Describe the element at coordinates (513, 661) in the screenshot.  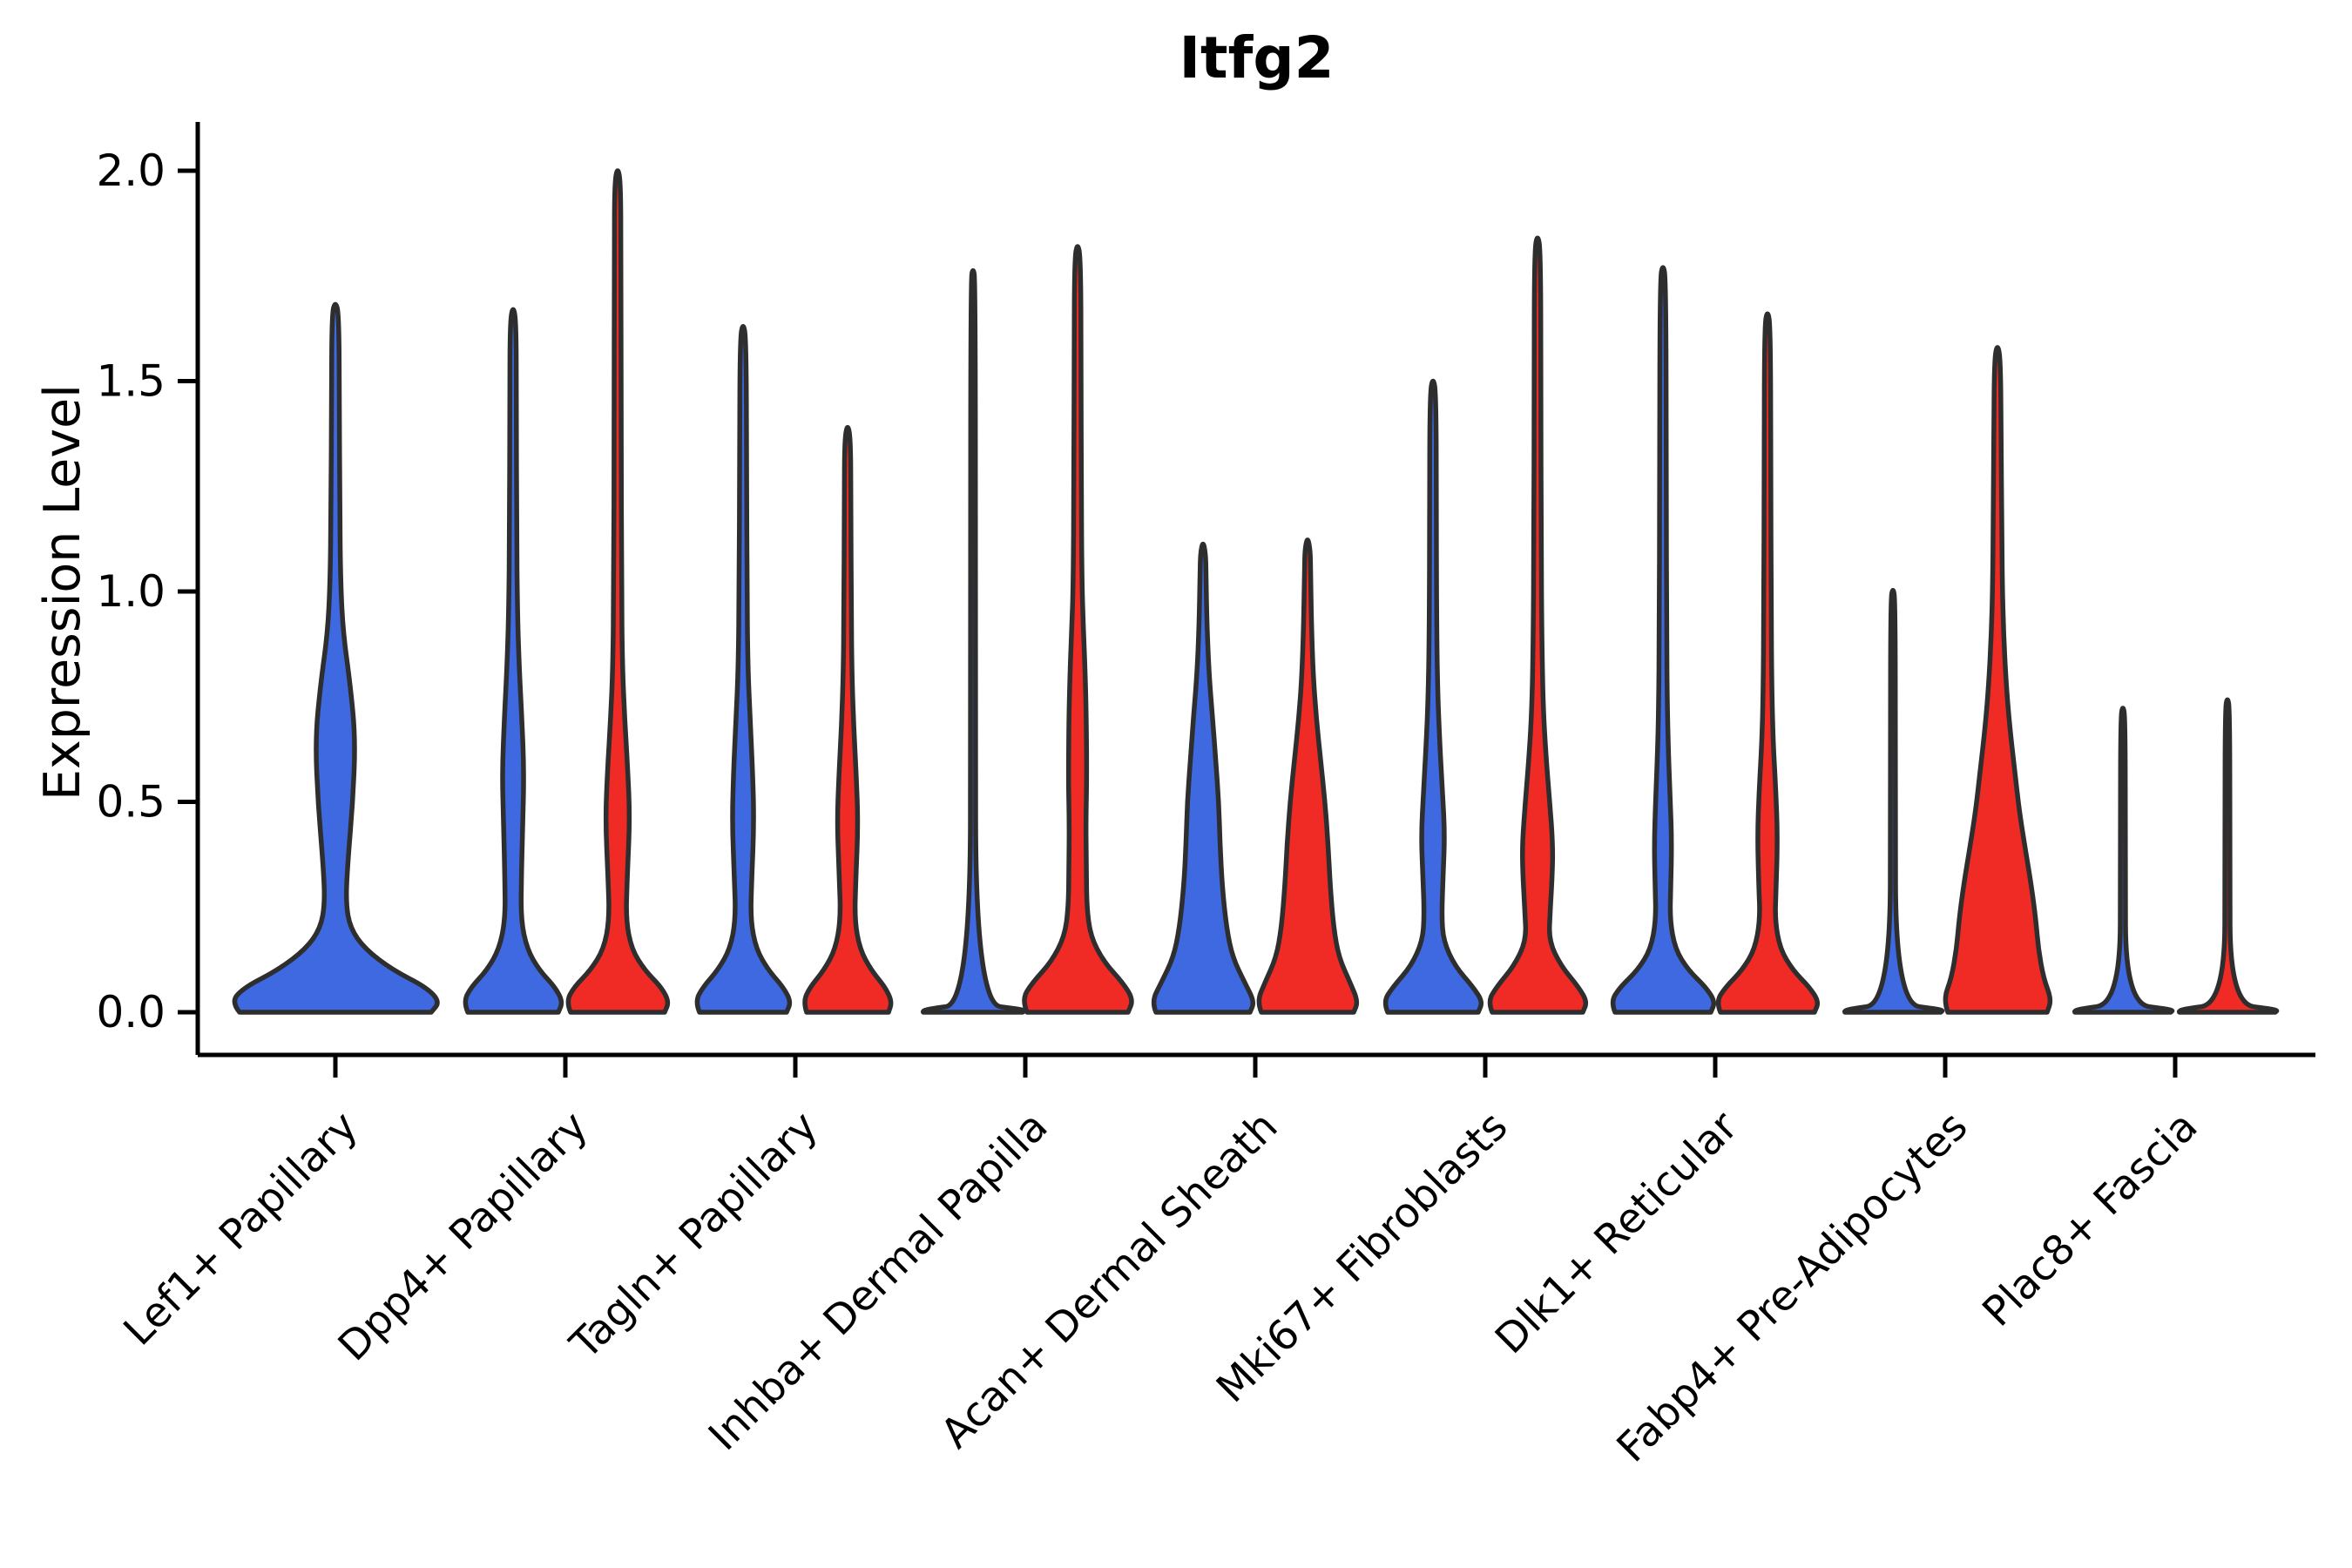
I see `violin-blue-dpp4-papillary` at that location.